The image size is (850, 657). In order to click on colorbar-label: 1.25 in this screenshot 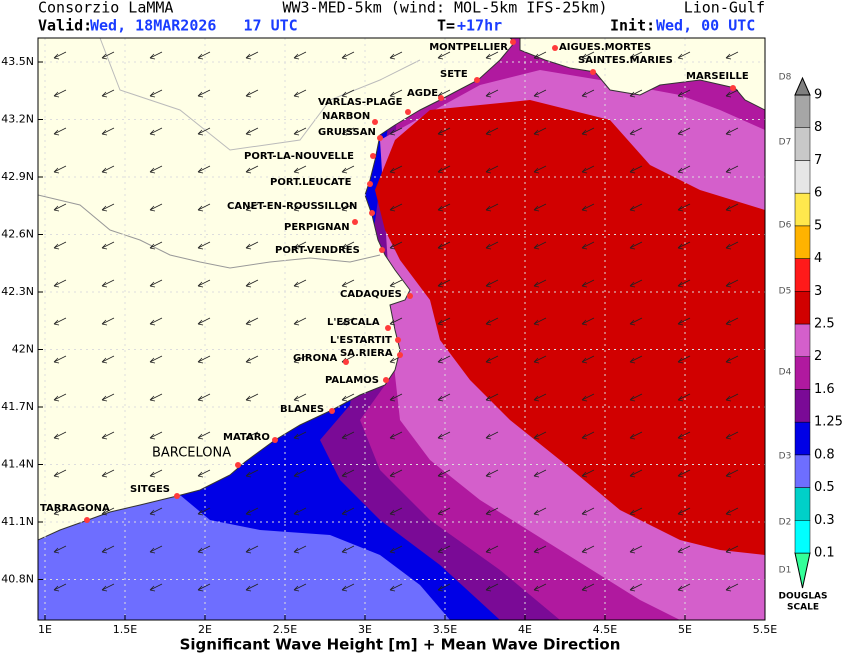, I will do `click(828, 422)`.